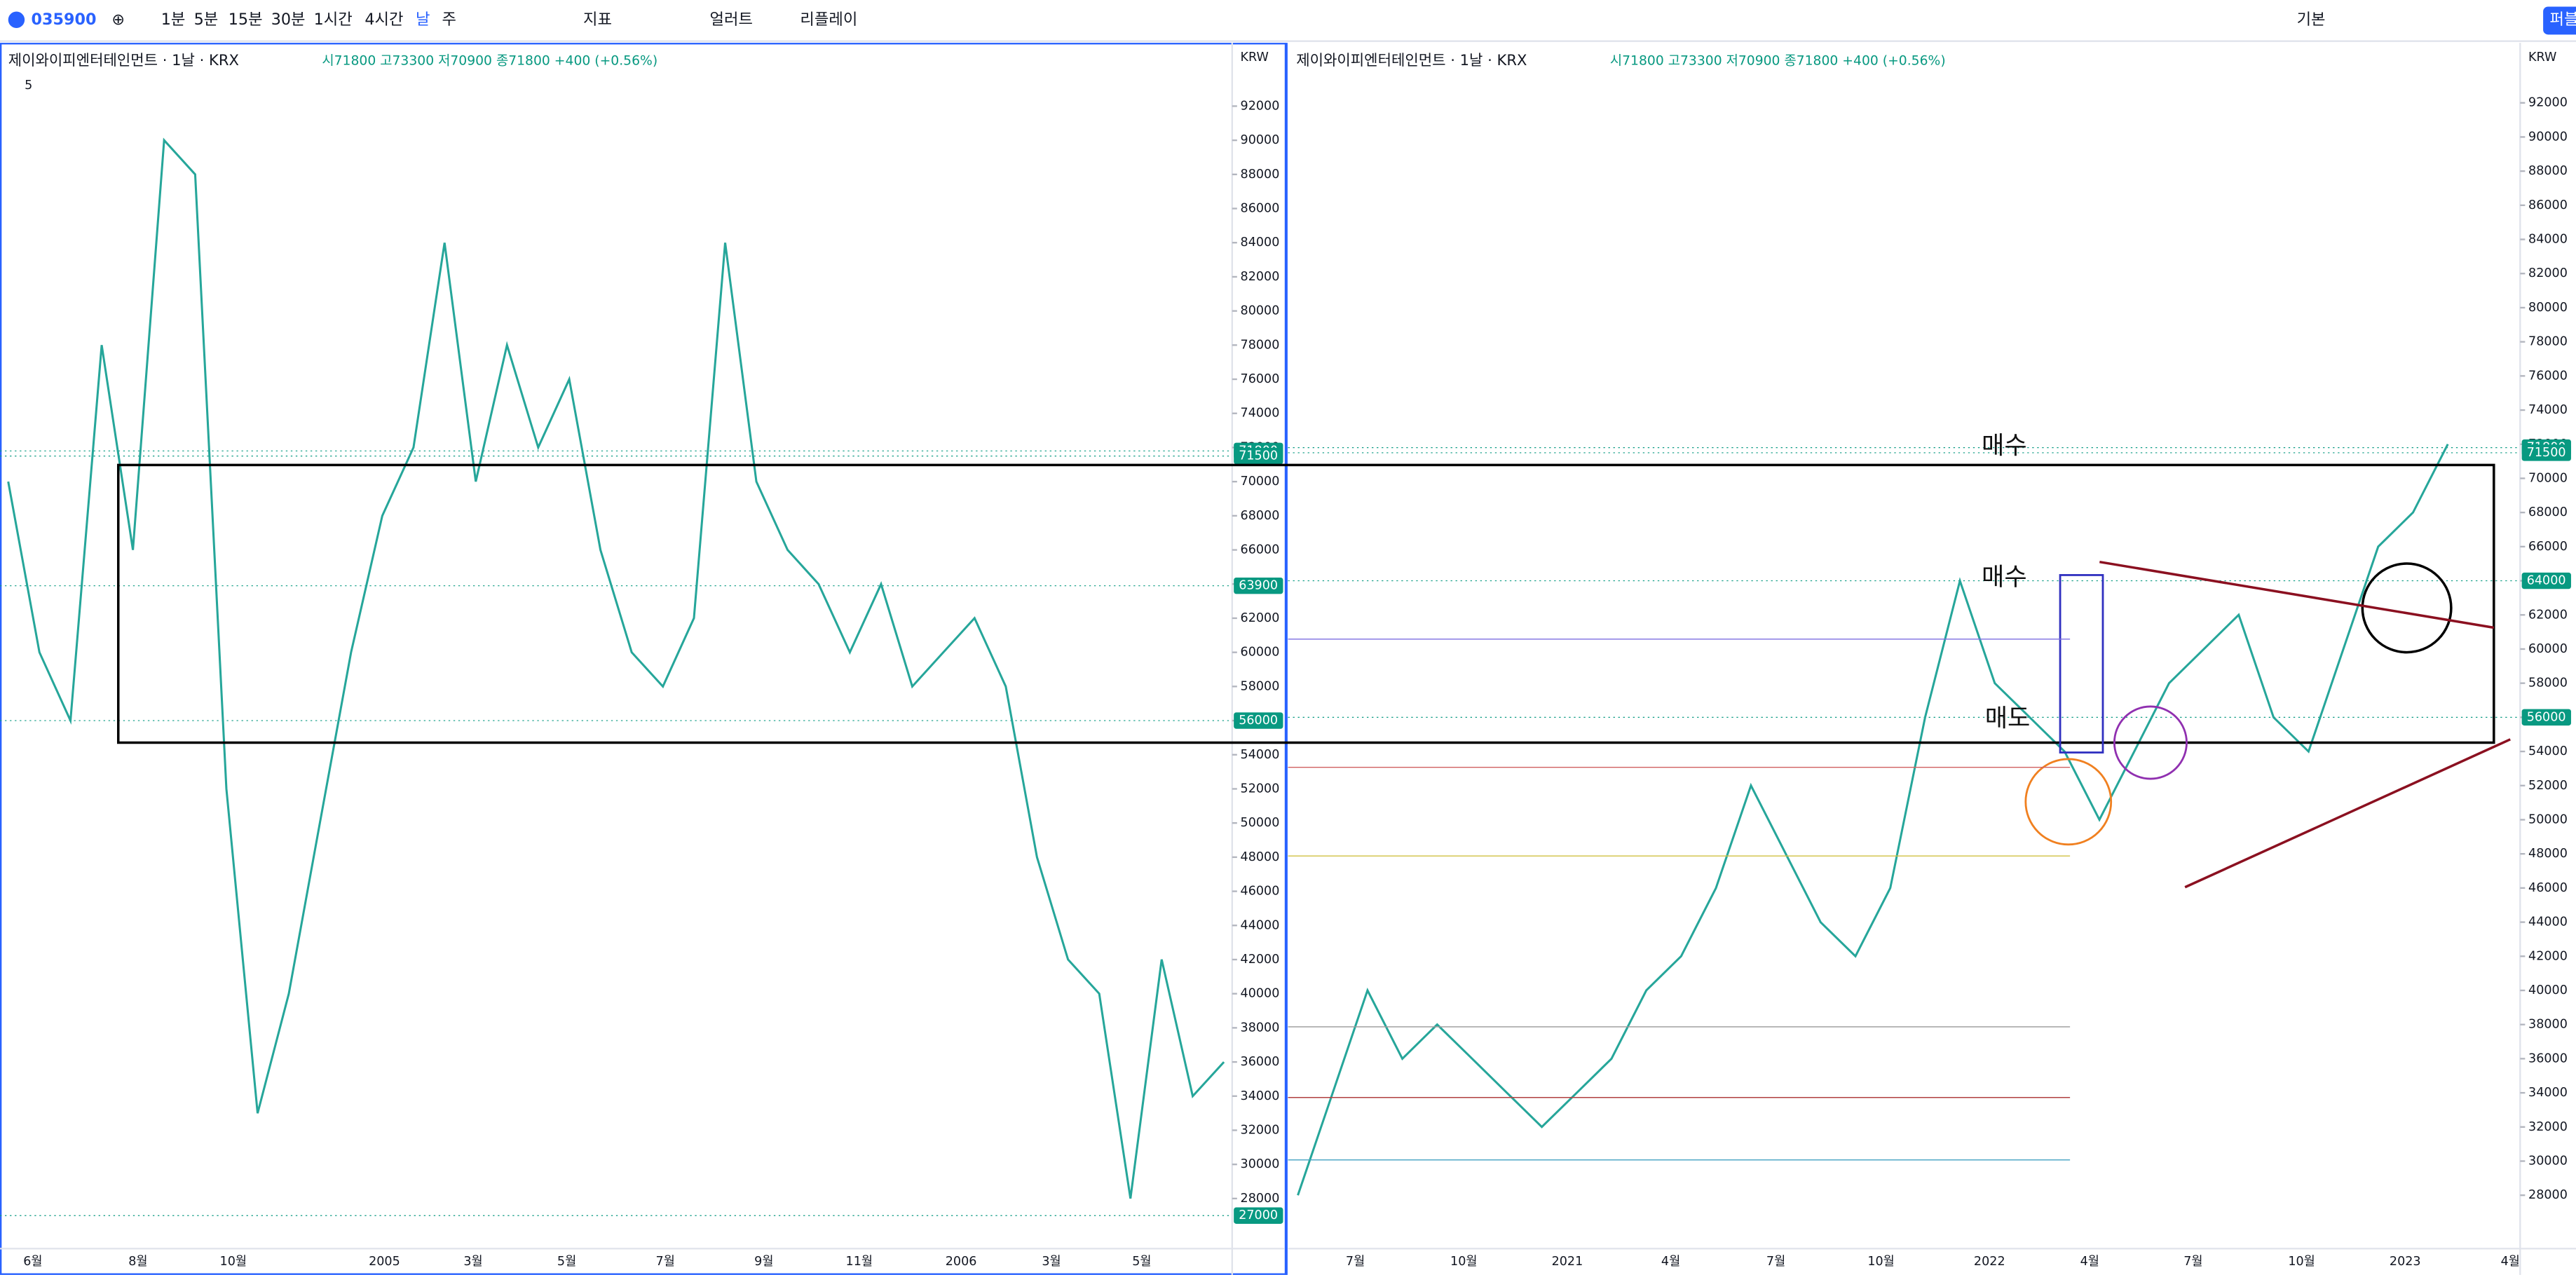  I want to click on symbol: 035900, so click(64, 20).